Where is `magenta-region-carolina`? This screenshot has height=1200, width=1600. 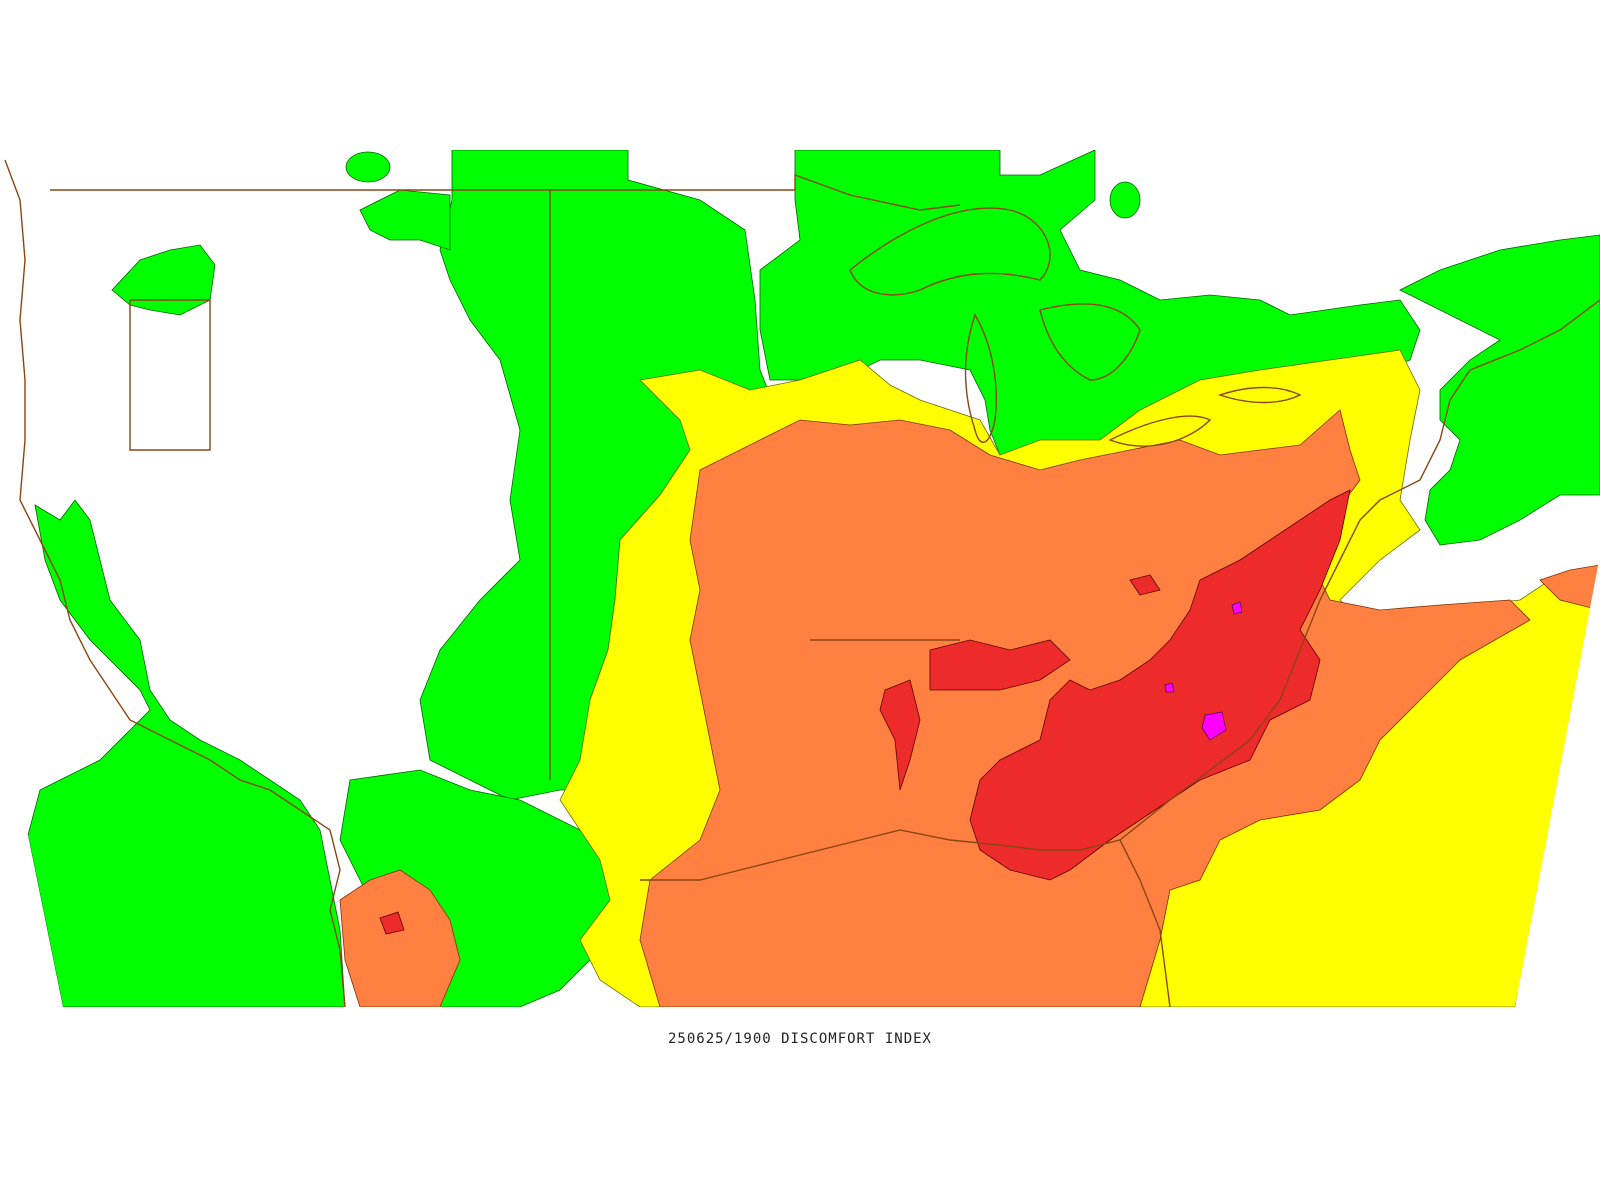 magenta-region-carolina is located at coordinates (1214, 726).